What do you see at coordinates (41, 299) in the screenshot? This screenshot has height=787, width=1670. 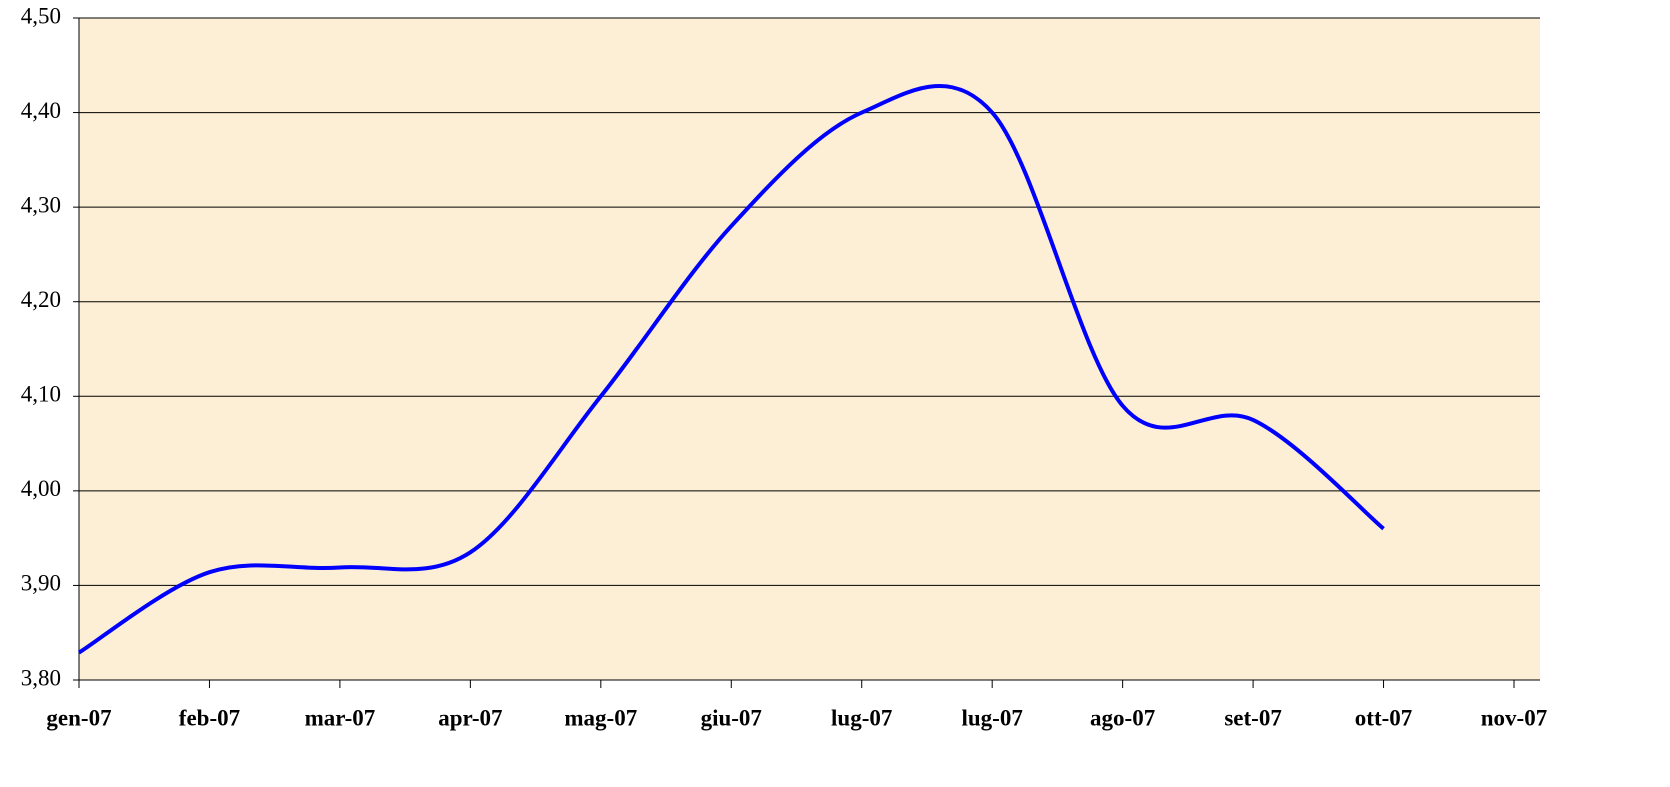 I see `y-tick-label: 4,20` at bounding box center [41, 299].